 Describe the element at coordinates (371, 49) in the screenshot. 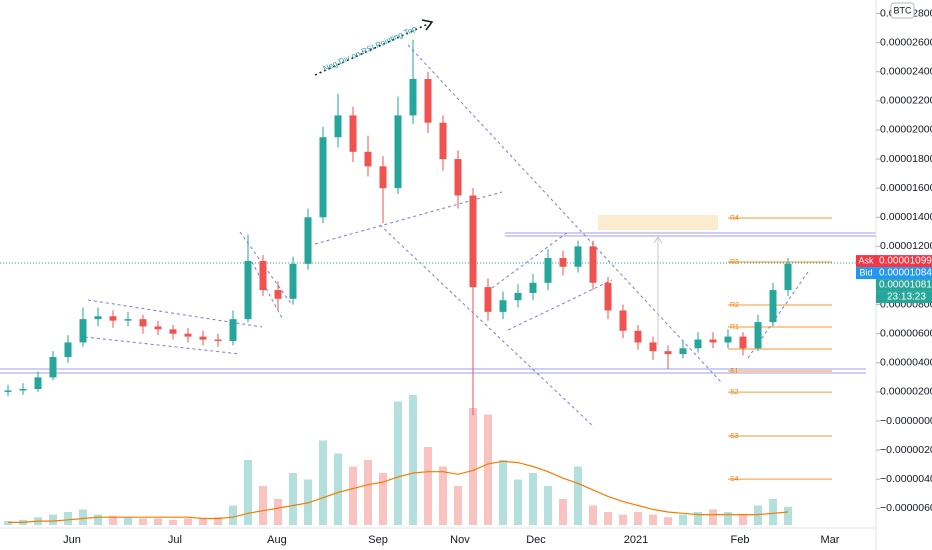

I see `arrow-line` at that location.